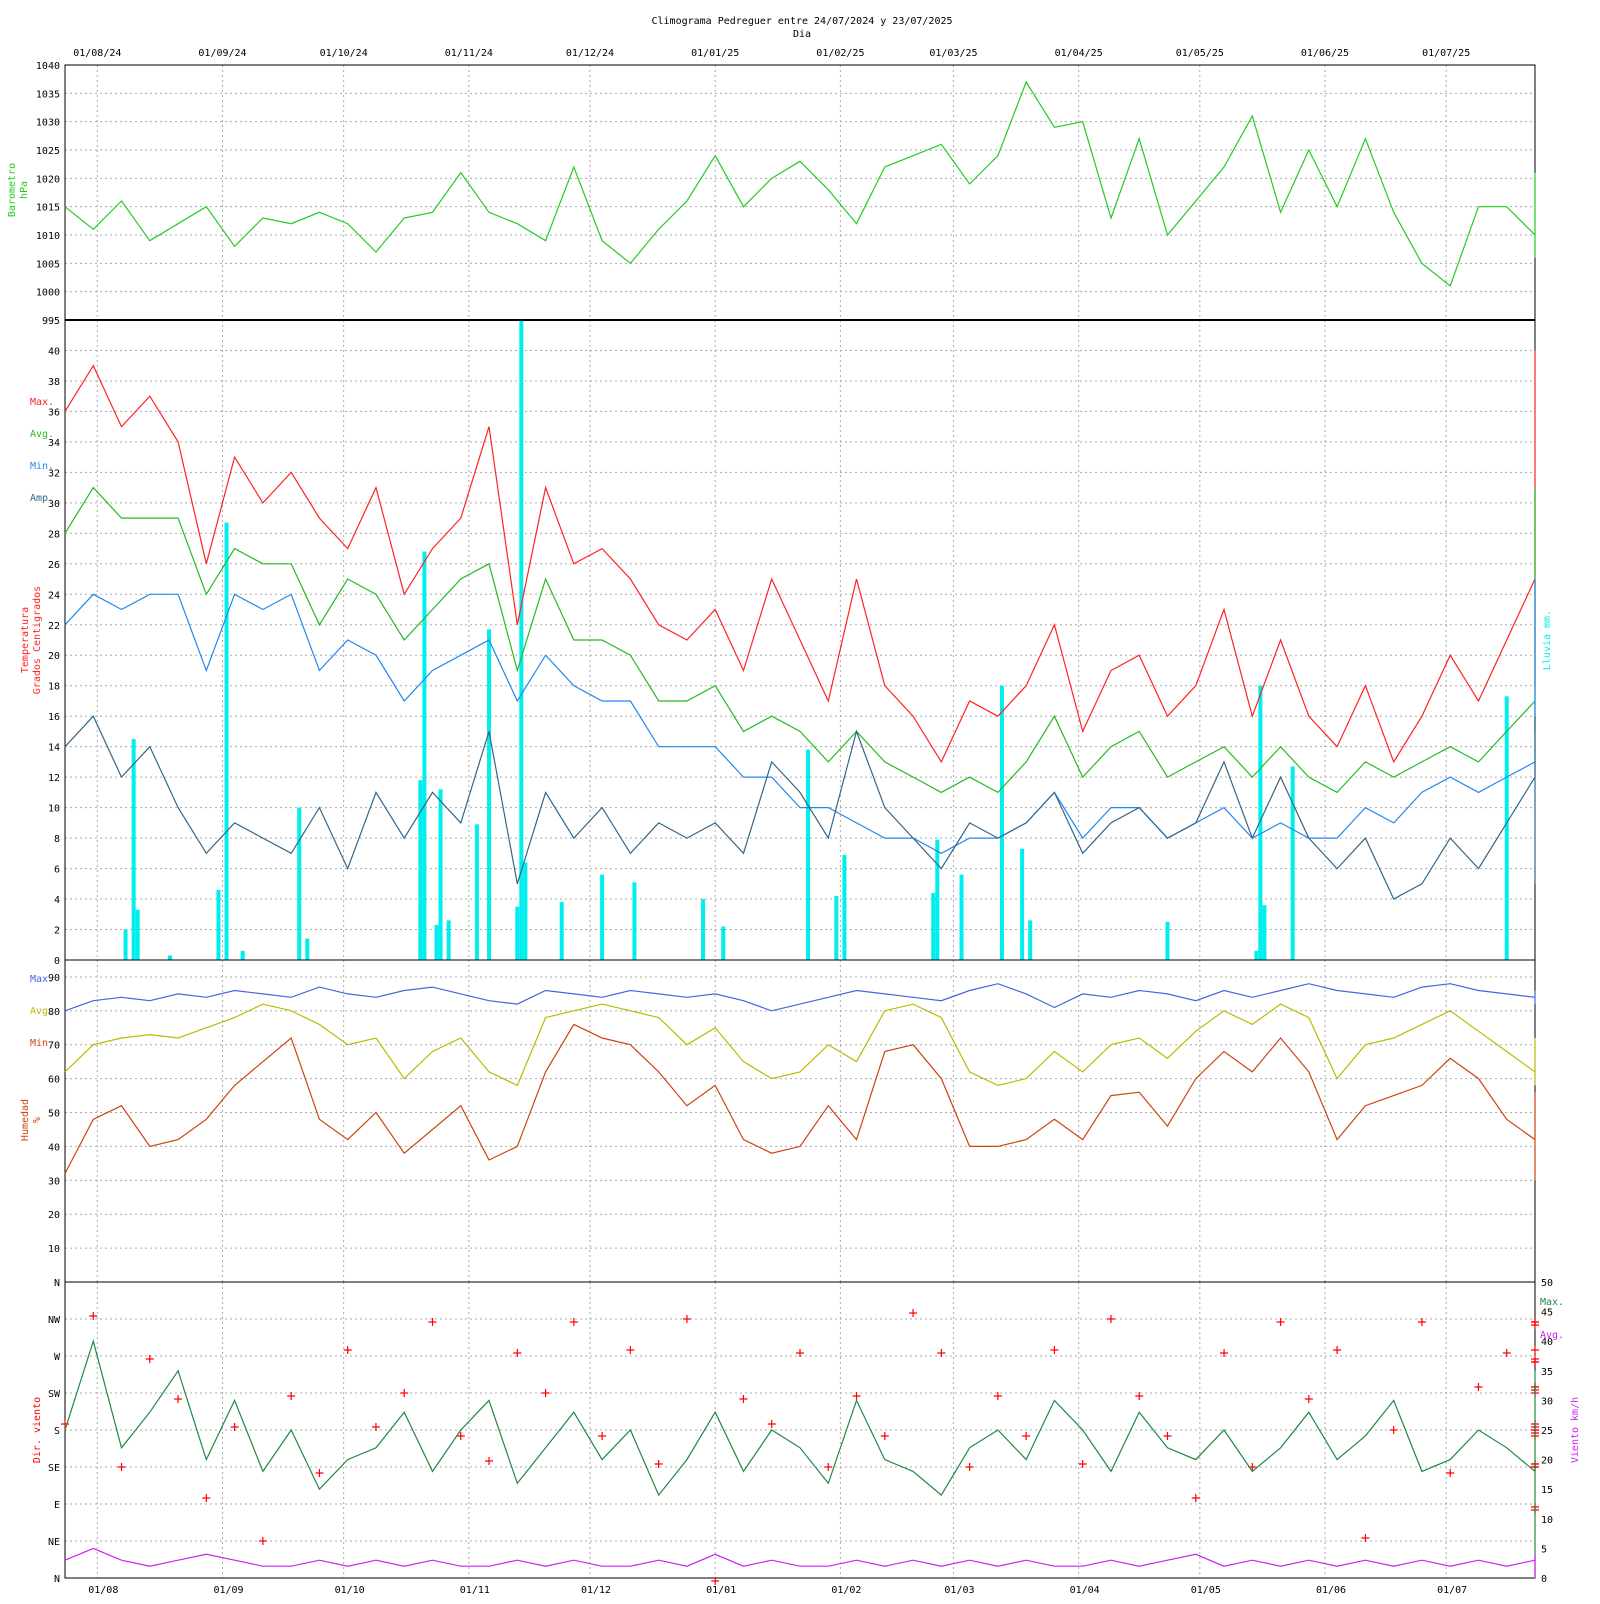 This screenshot has height=1604, width=1600. What do you see at coordinates (800, 1458) in the screenshot?
I see `wind-max-line` at bounding box center [800, 1458].